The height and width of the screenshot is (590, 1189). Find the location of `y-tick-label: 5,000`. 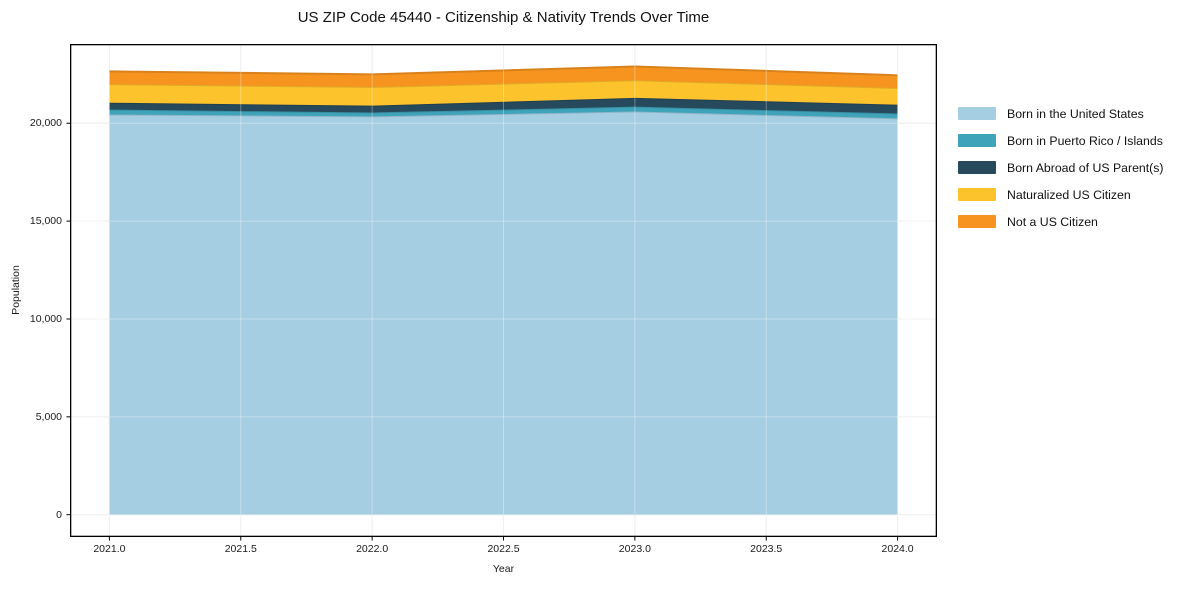

y-tick-label: 5,000 is located at coordinates (48, 416).